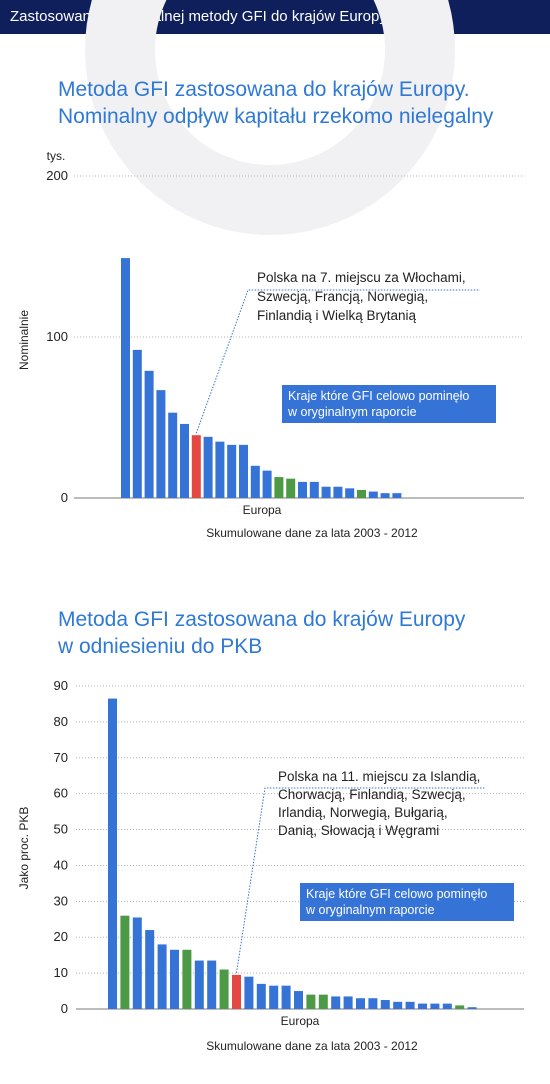 The width and height of the screenshot is (550, 1084). I want to click on chart1-legend-text: w oryginalnym raporcie, so click(352, 412).